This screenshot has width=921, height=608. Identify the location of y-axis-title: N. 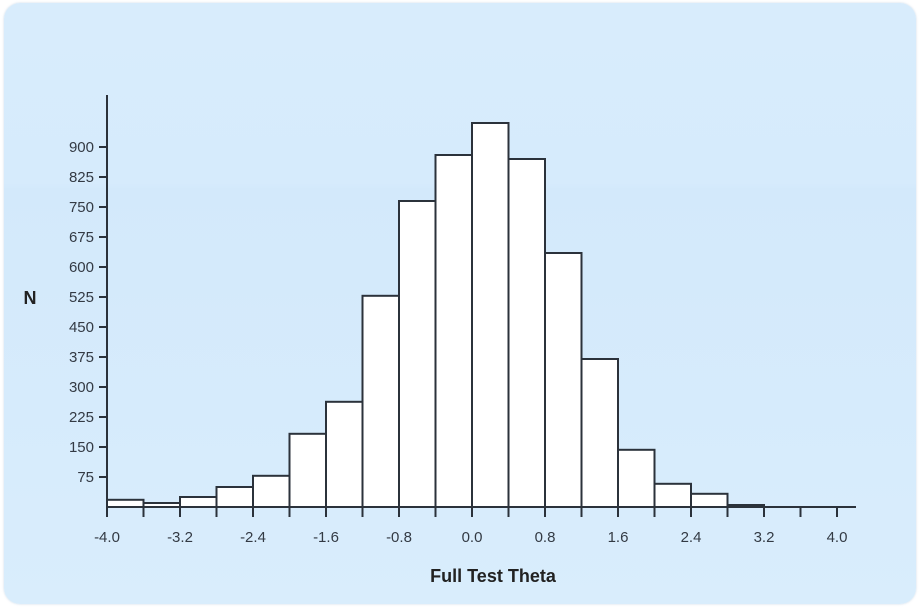
(30, 298).